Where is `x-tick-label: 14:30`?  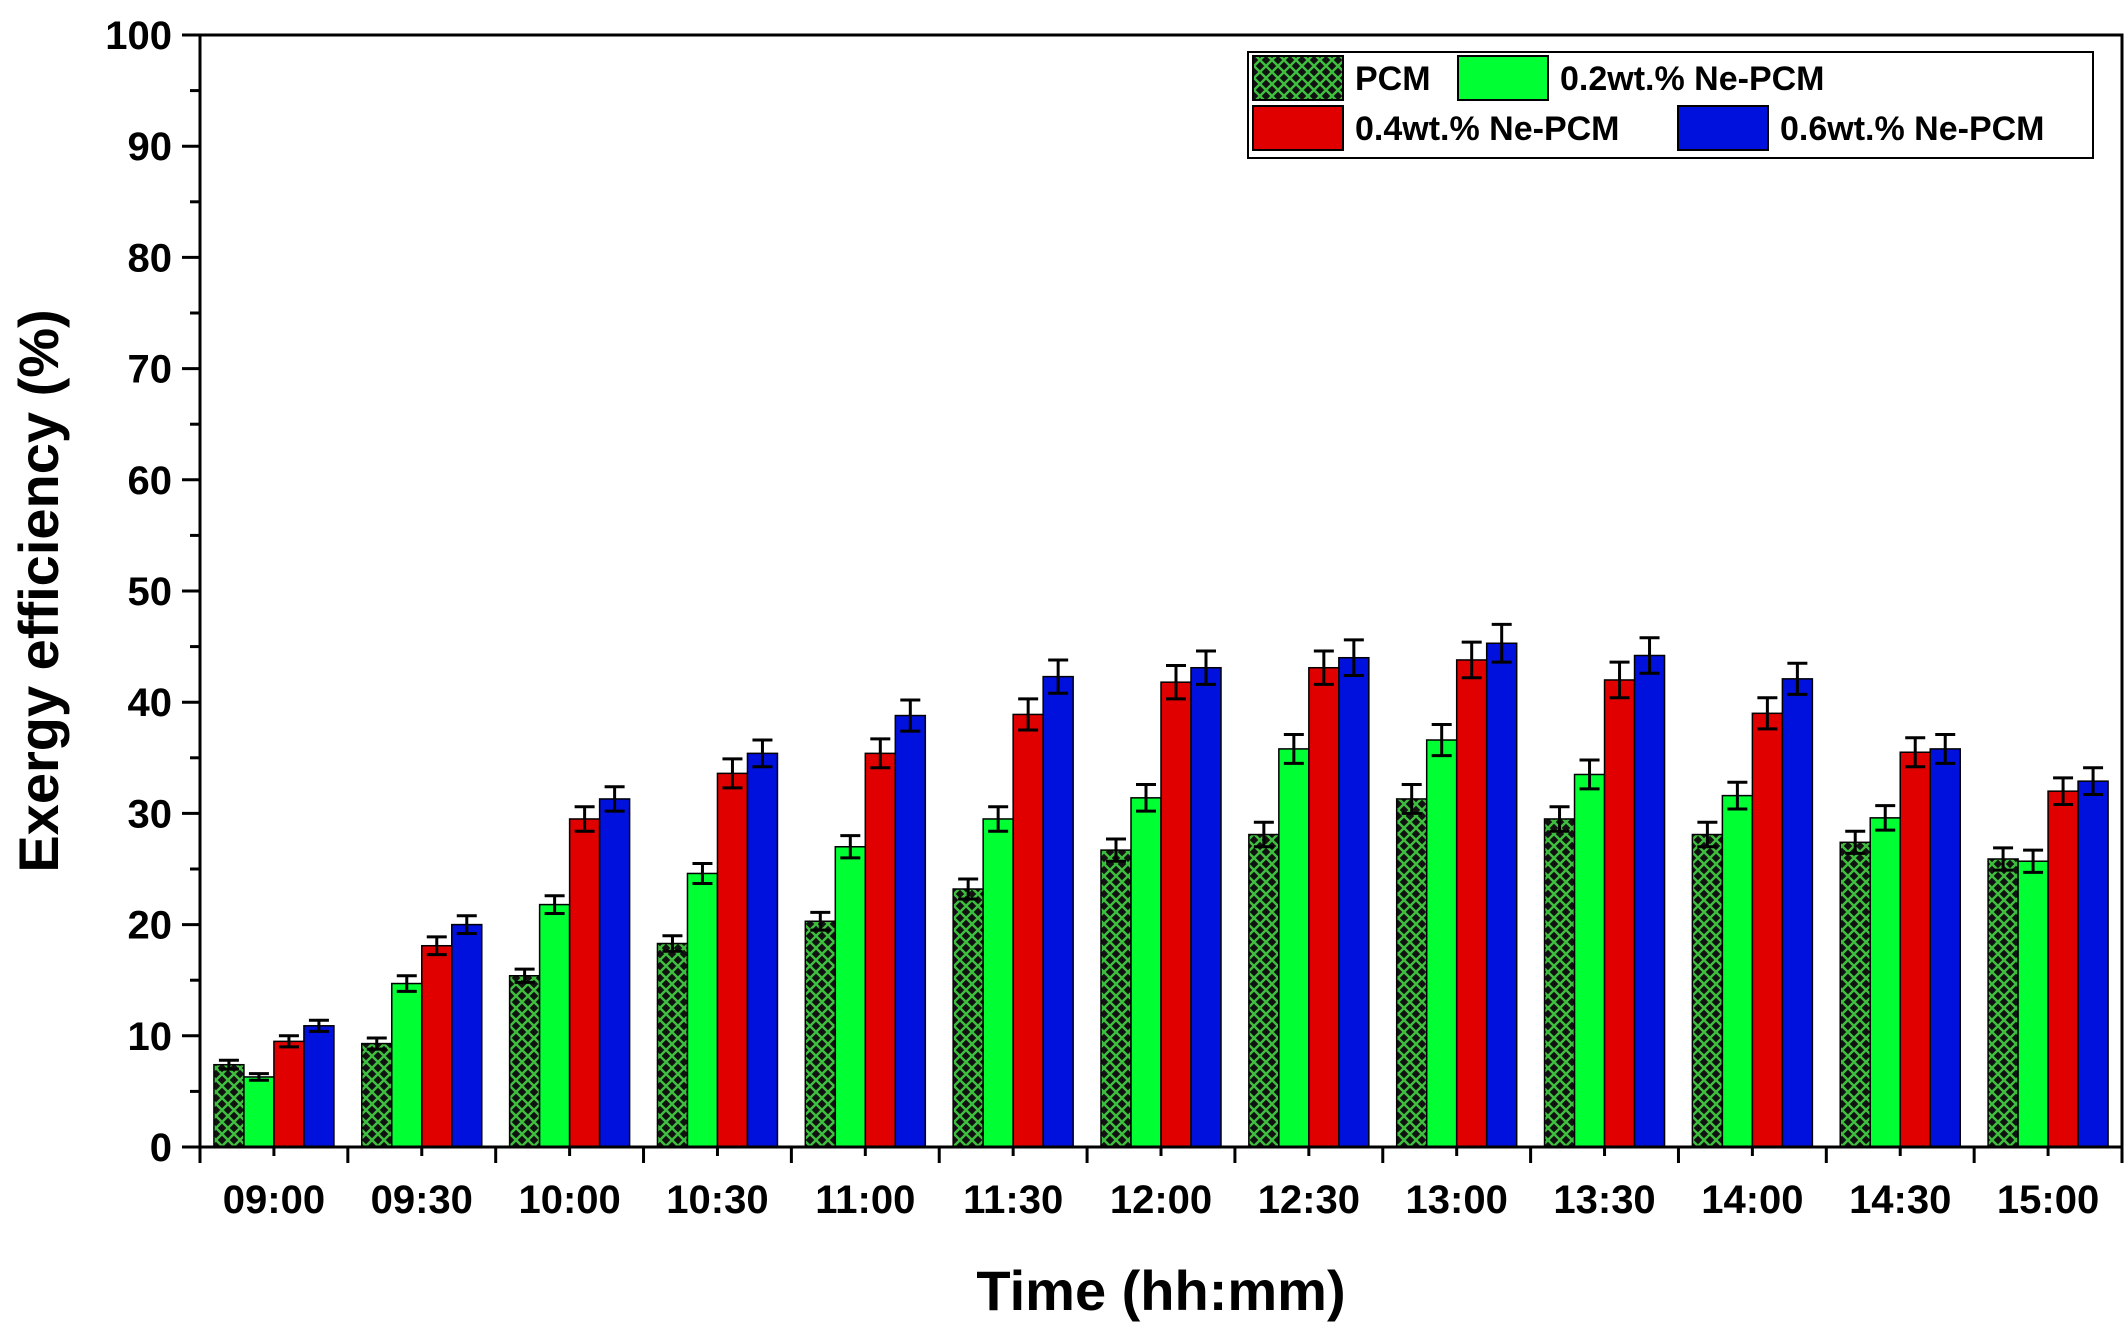
x-tick-label: 14:30 is located at coordinates (1900, 1200).